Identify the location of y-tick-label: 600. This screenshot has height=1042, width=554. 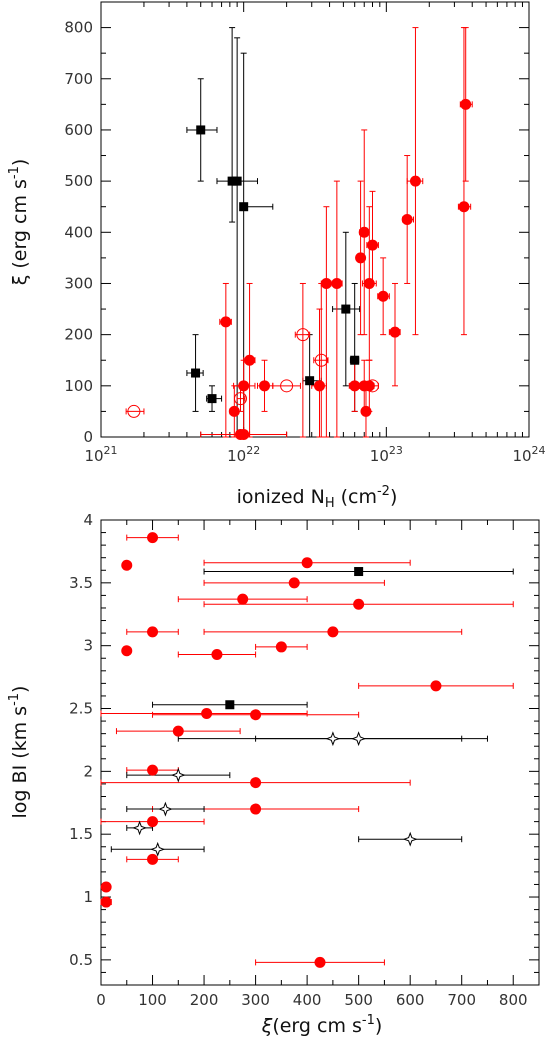
(78, 130).